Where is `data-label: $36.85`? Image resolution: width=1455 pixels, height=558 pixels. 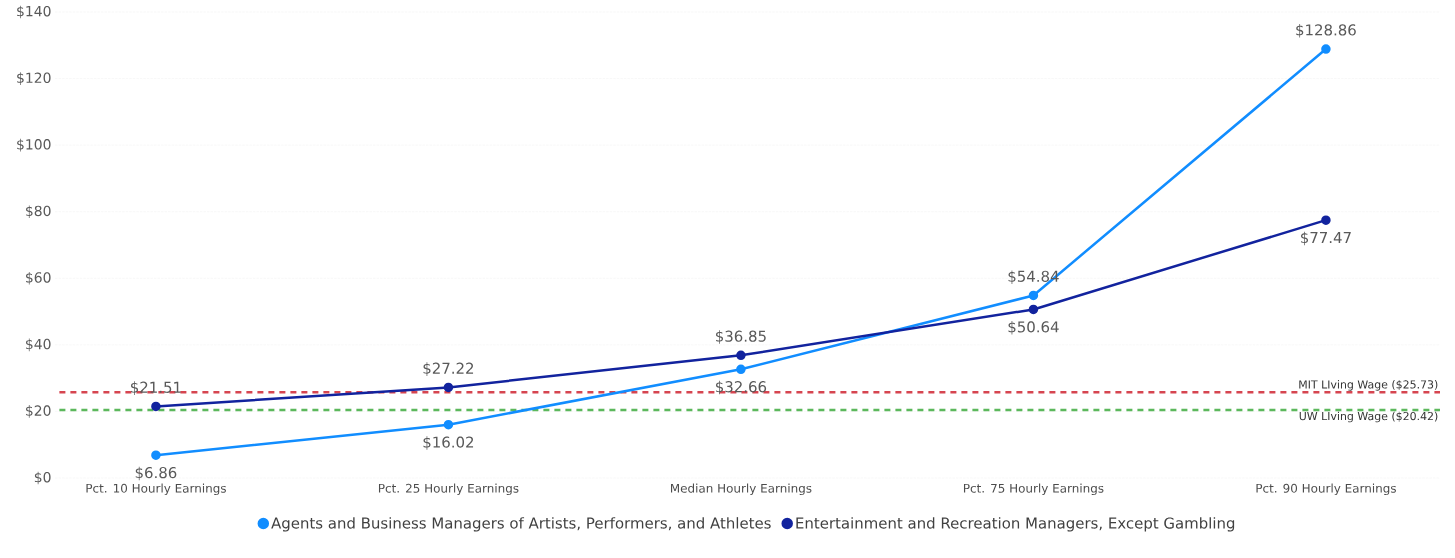
data-label: $36.85 is located at coordinates (741, 337).